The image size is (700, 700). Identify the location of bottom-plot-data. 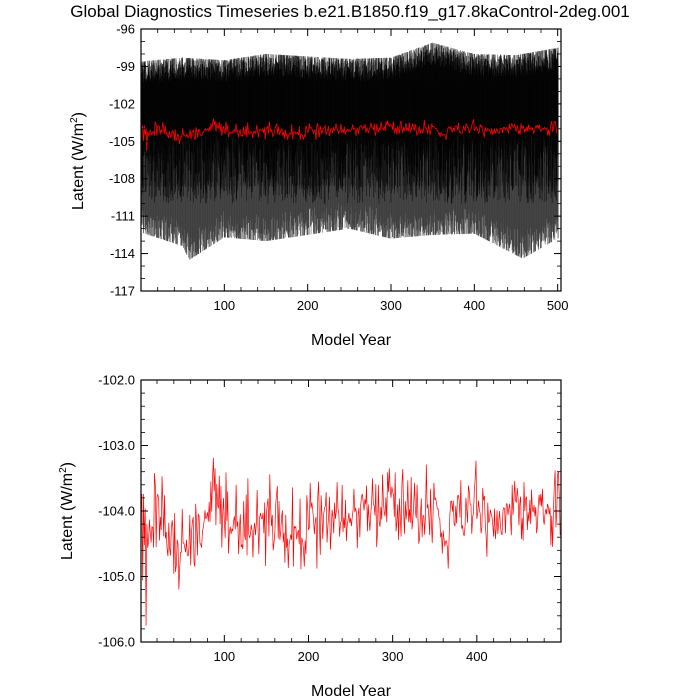
(350, 541).